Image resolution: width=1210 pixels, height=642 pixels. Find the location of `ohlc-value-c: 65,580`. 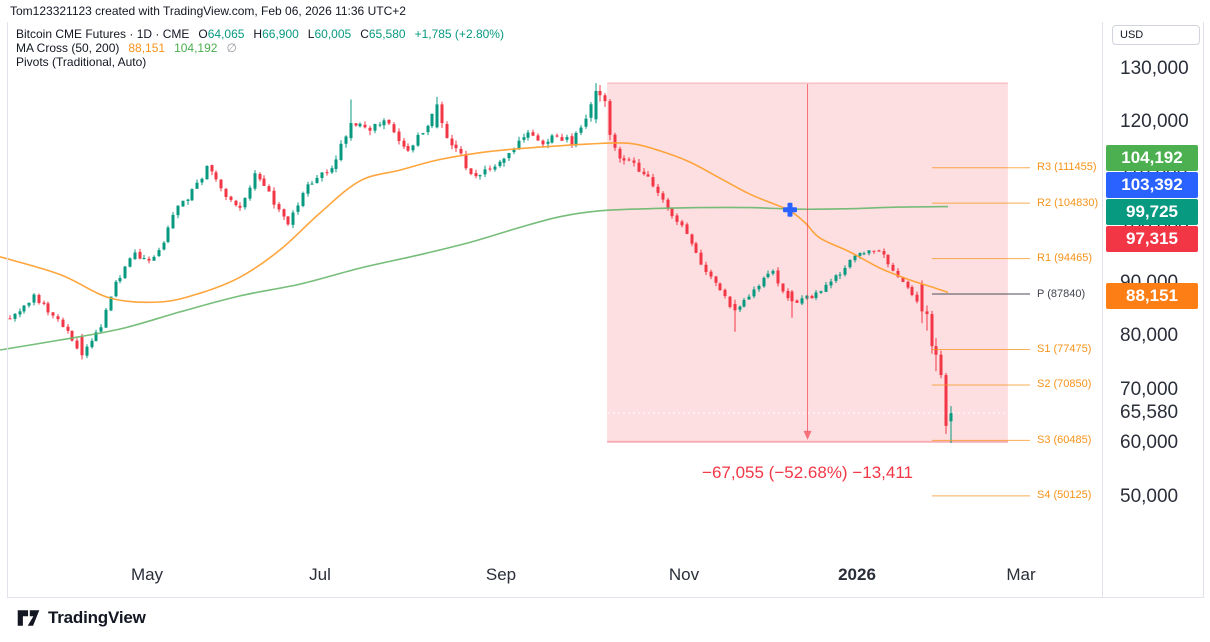

ohlc-value-c: 65,580 is located at coordinates (387, 34).